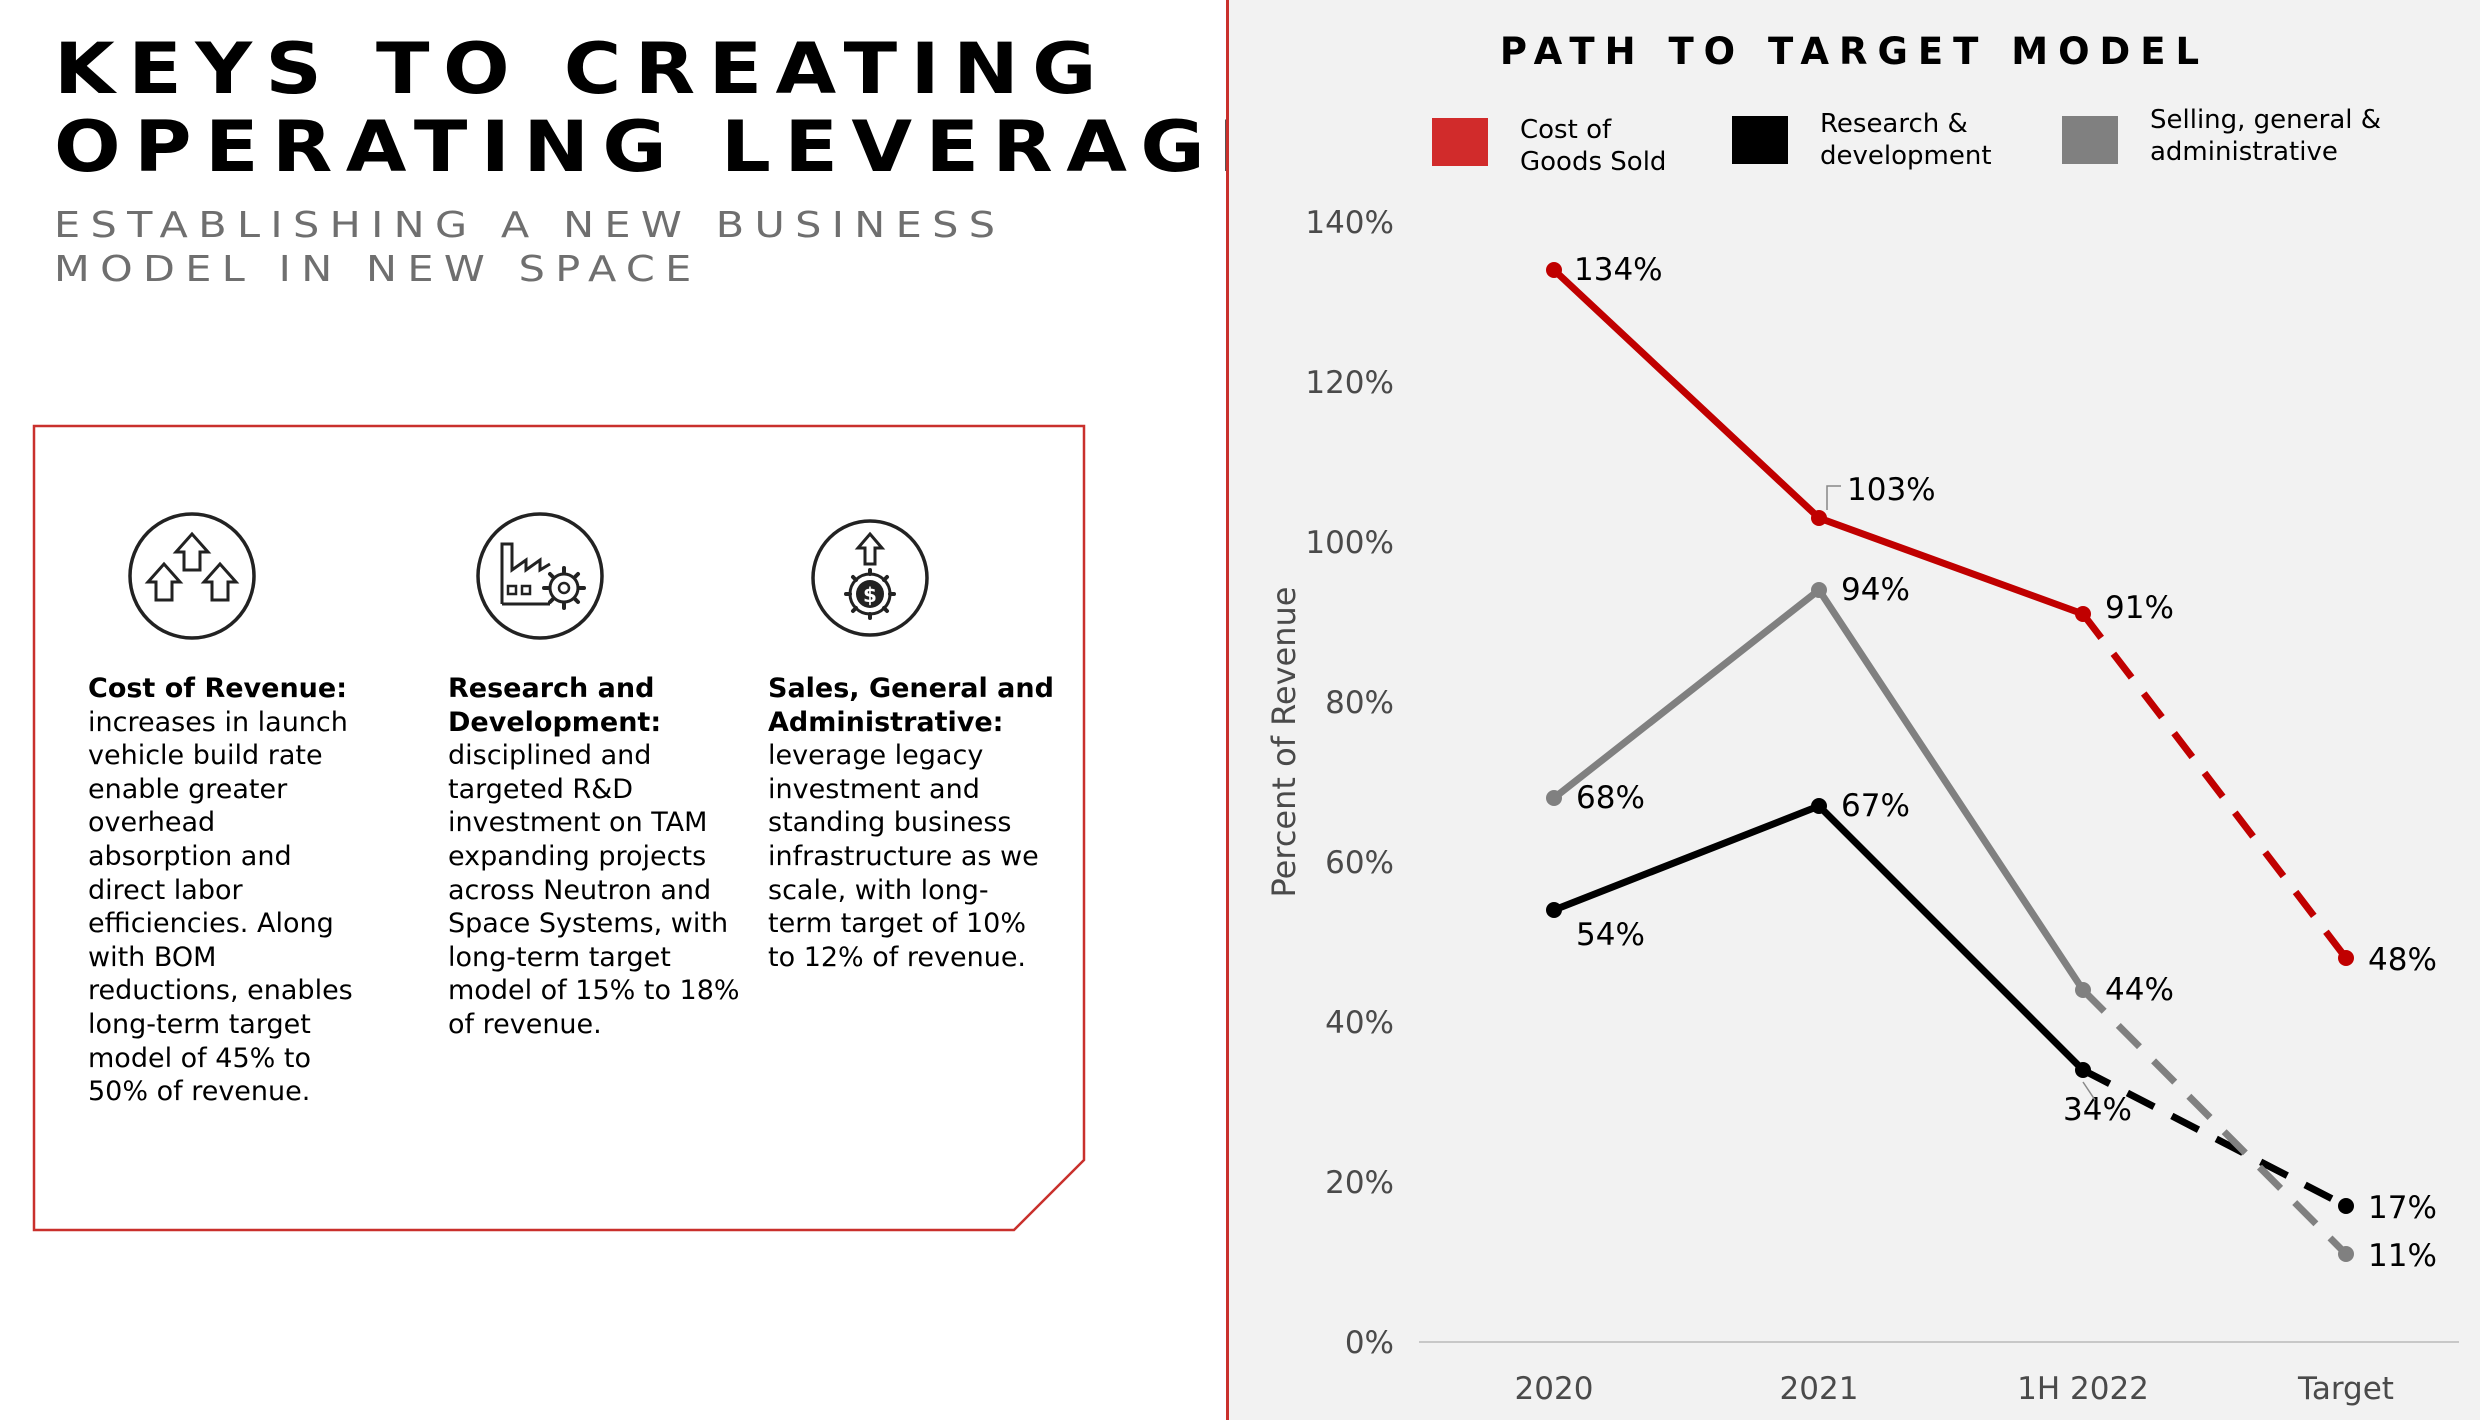 The width and height of the screenshot is (2480, 1420). What do you see at coordinates (2097, 1110) in the screenshot?
I see `data-label-rd-2: 34%` at bounding box center [2097, 1110].